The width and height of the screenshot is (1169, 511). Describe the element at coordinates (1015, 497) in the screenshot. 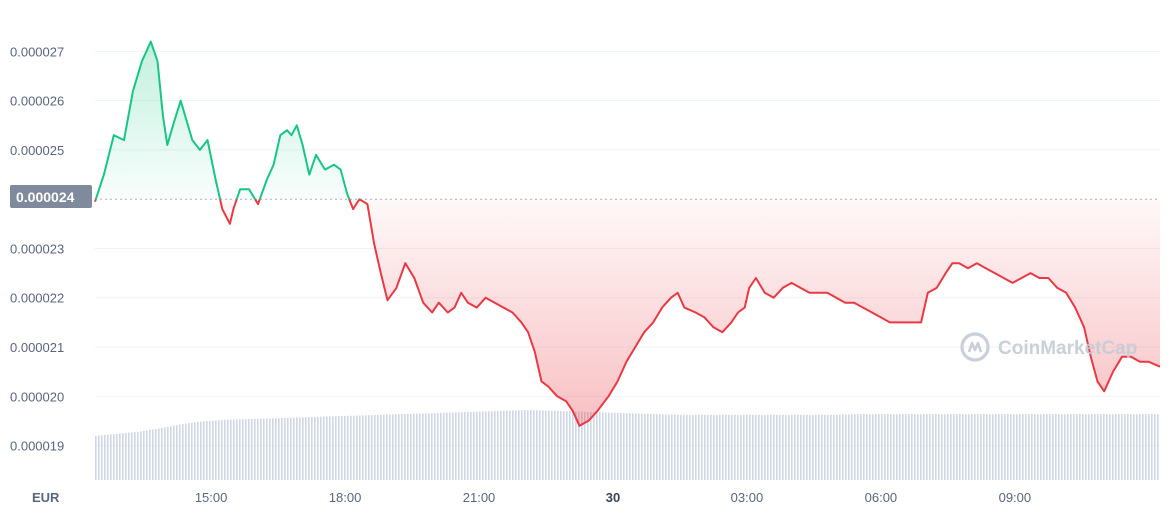

I see `x-tick-label: 09:00` at that location.